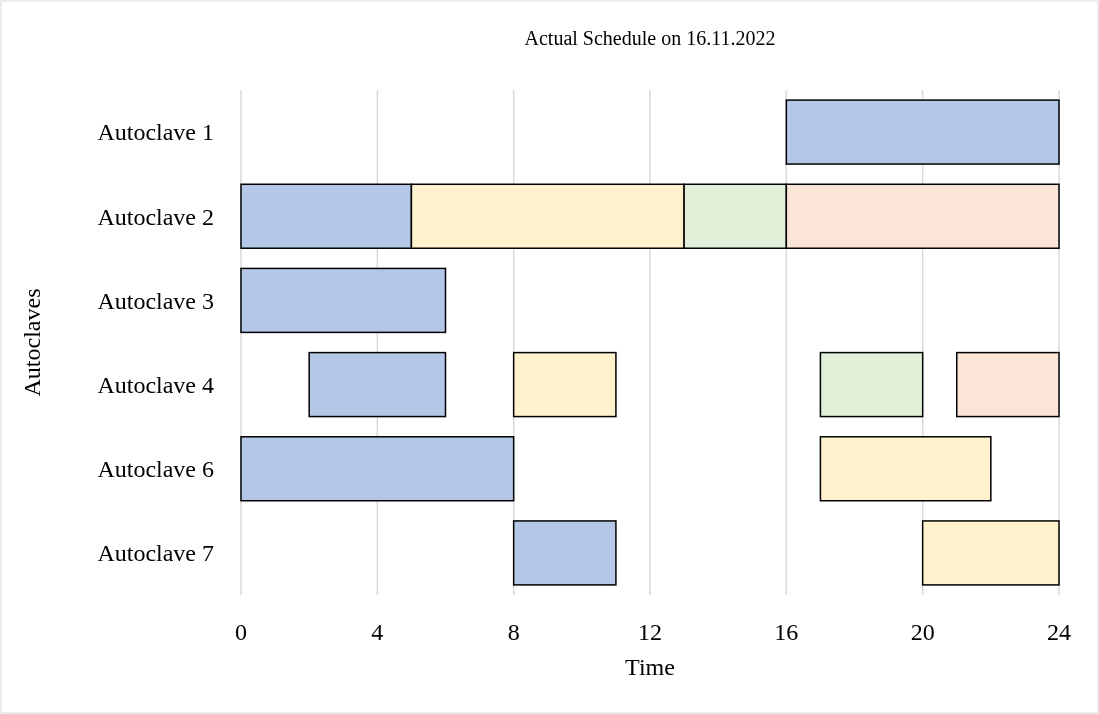  Describe the element at coordinates (650, 632) in the screenshot. I see `x-tick-label: 12` at that location.